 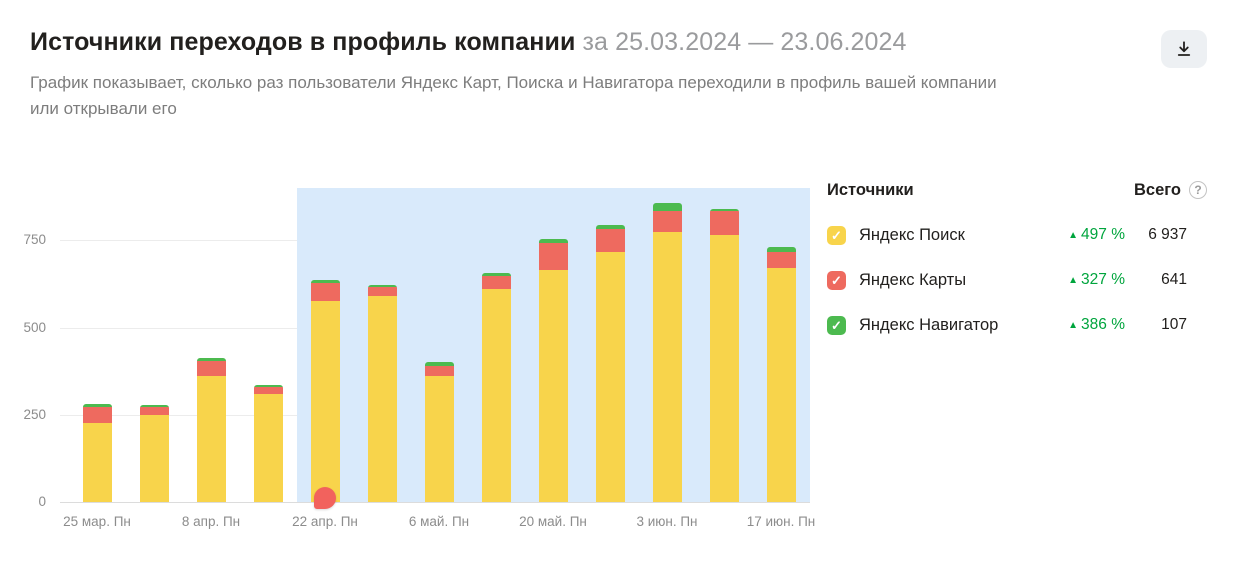 What do you see at coordinates (667, 521) in the screenshot?
I see `x-axis-label: 3 июн. Пн` at bounding box center [667, 521].